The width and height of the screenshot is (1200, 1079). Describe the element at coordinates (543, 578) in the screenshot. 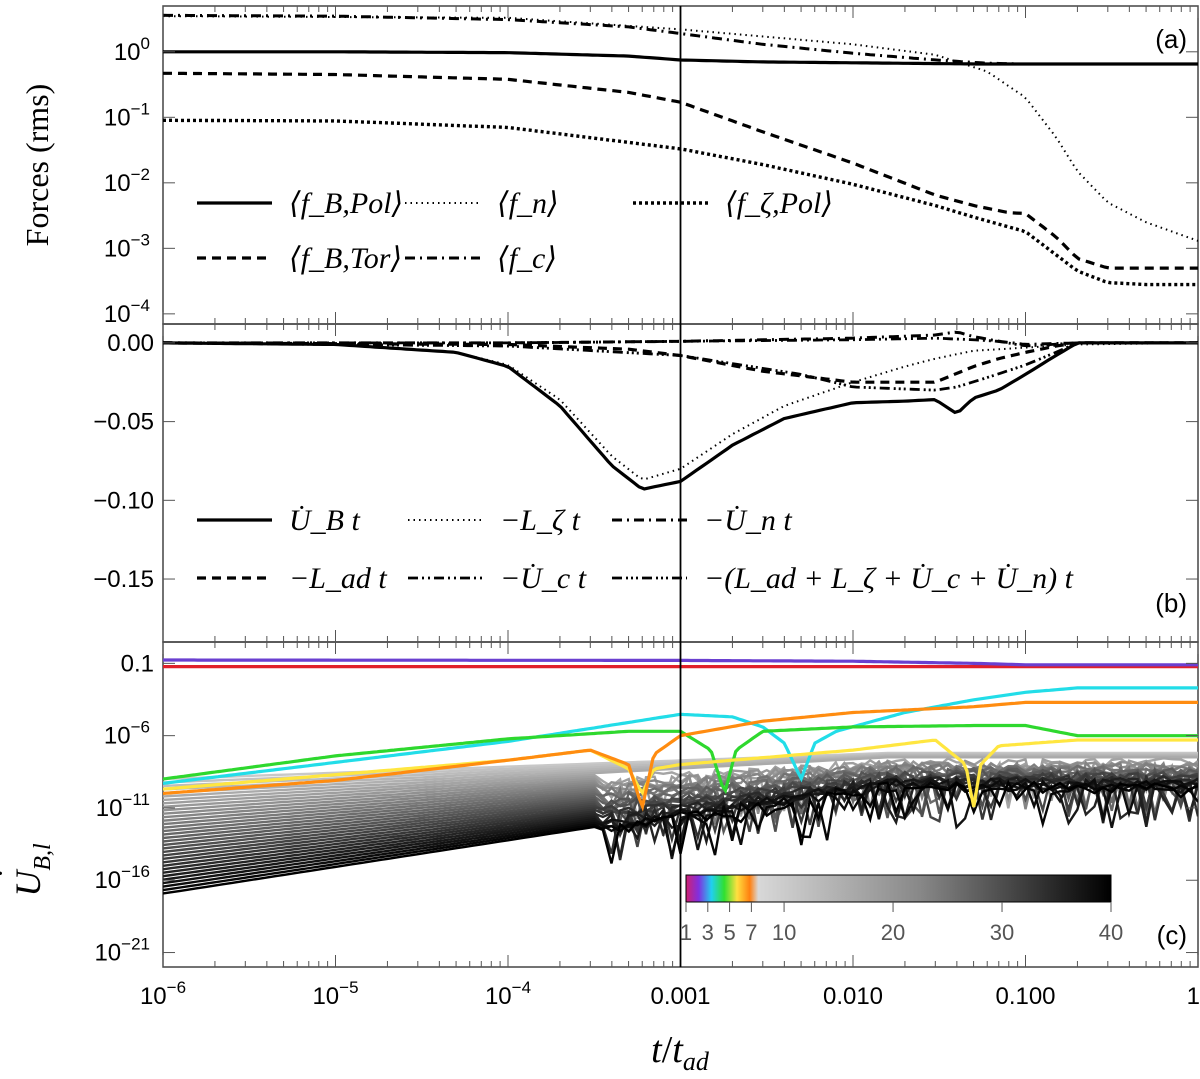

I see `svg-text: −U̇_c t` at that location.